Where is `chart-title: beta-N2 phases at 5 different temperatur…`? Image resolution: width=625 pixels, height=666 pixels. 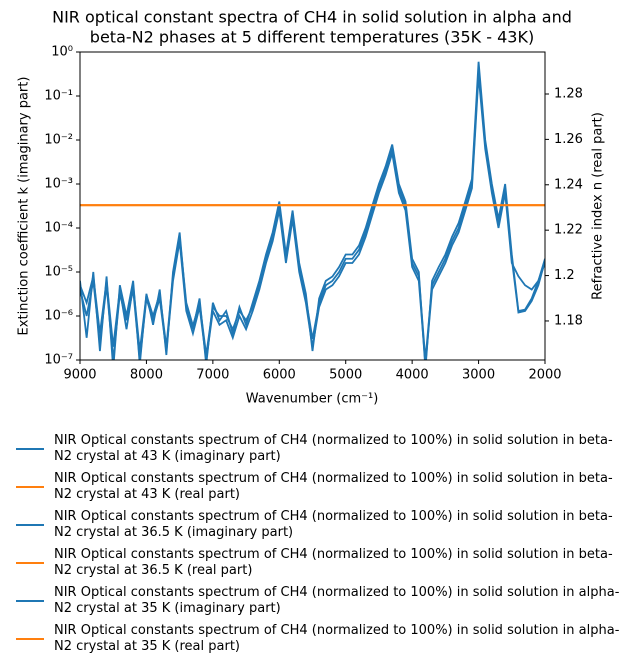
chart-title: beta-N2 phases at 5 different temperatur… is located at coordinates (312, 37).